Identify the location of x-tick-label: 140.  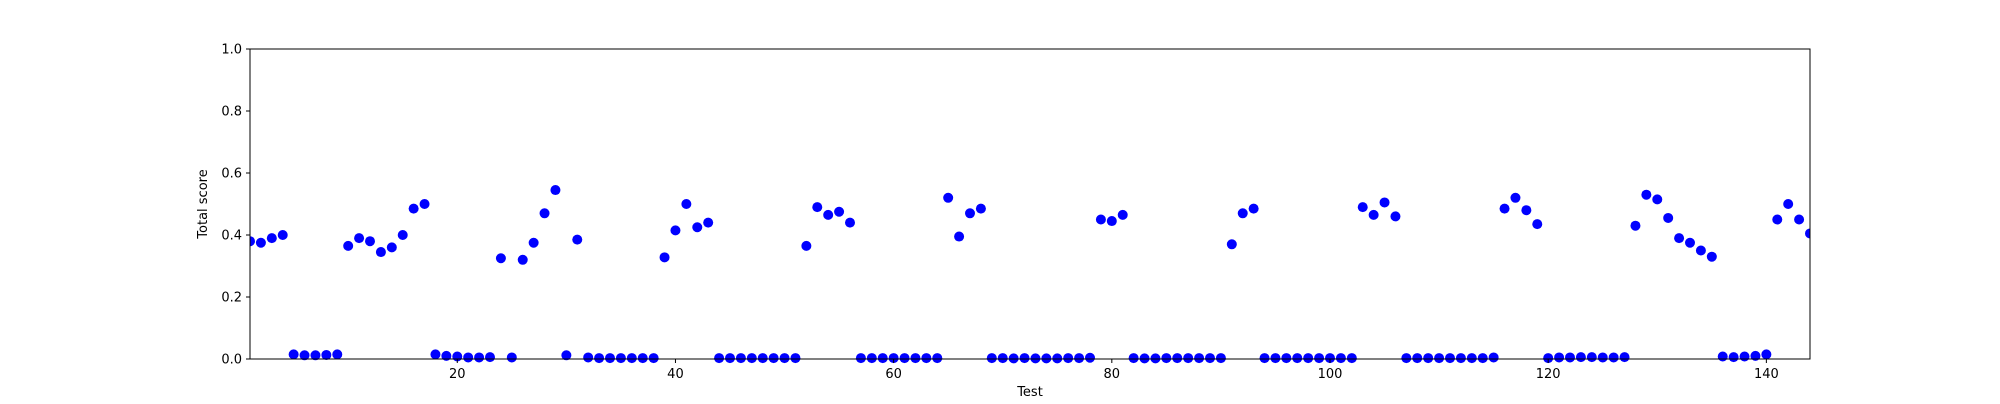
(1766, 374).